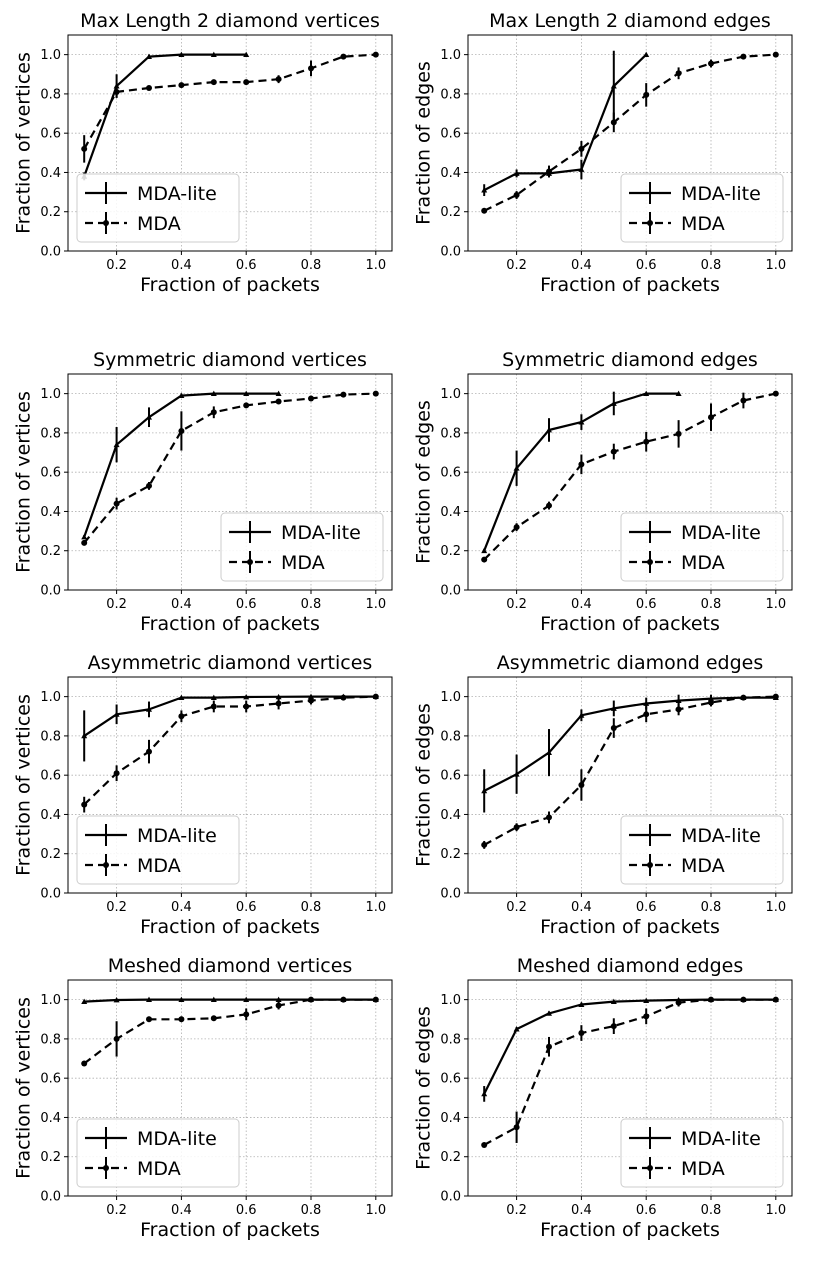 The image size is (816, 1263). I want to click on y-axis-label: Fraction of vertices, so click(24, 482).